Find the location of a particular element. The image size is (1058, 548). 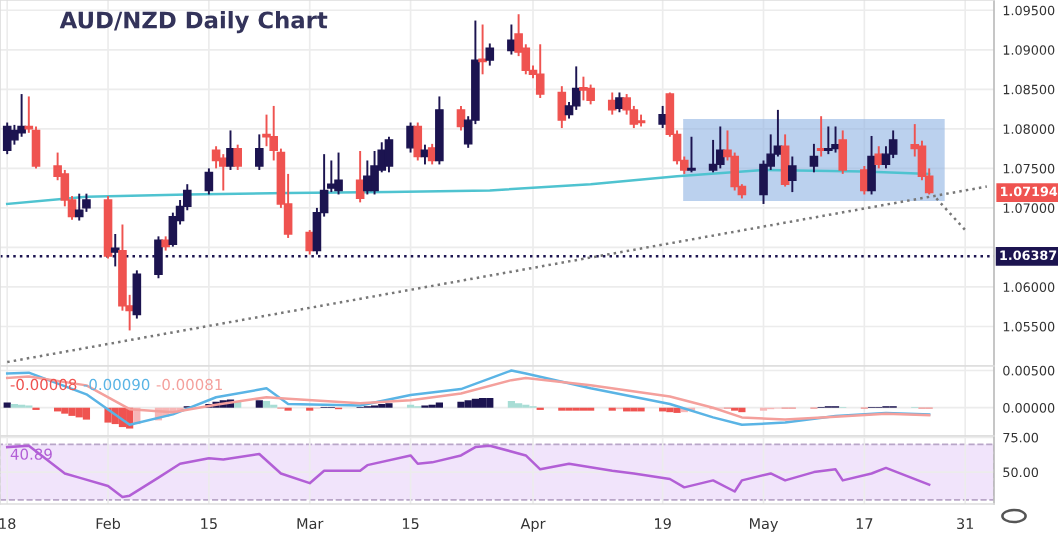

chart-title: AUD/NZD Daily Chart is located at coordinates (193, 22).